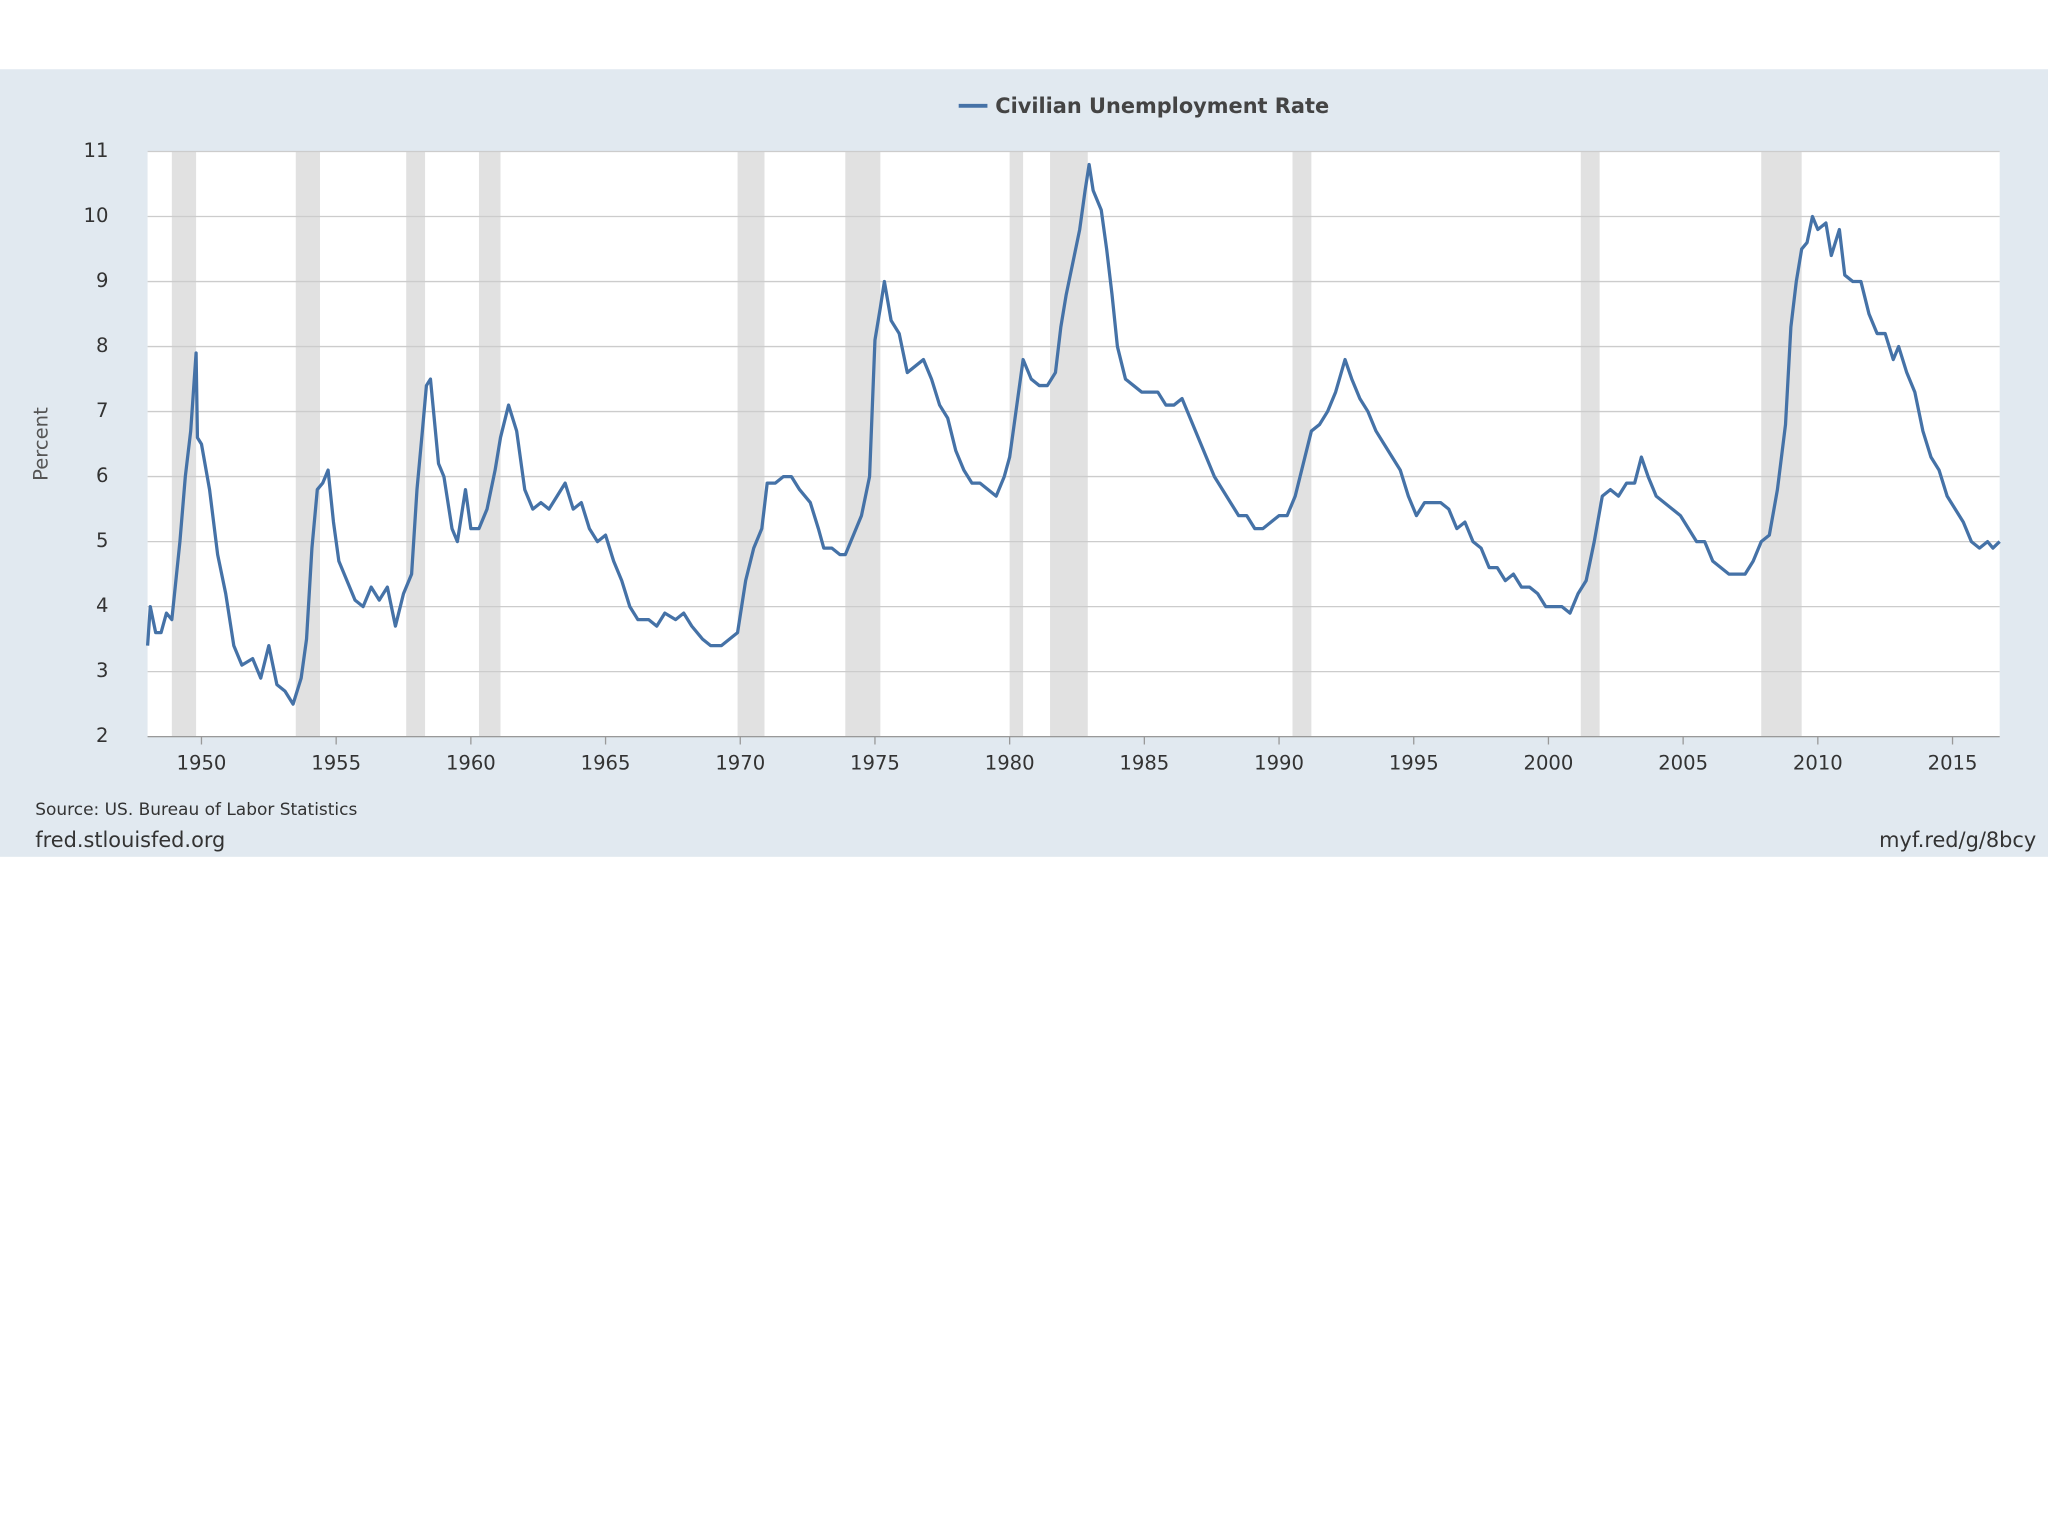 The height and width of the screenshot is (1536, 2048). What do you see at coordinates (130, 840) in the screenshot?
I see `site-credit: fred.stlouisfed.org` at bounding box center [130, 840].